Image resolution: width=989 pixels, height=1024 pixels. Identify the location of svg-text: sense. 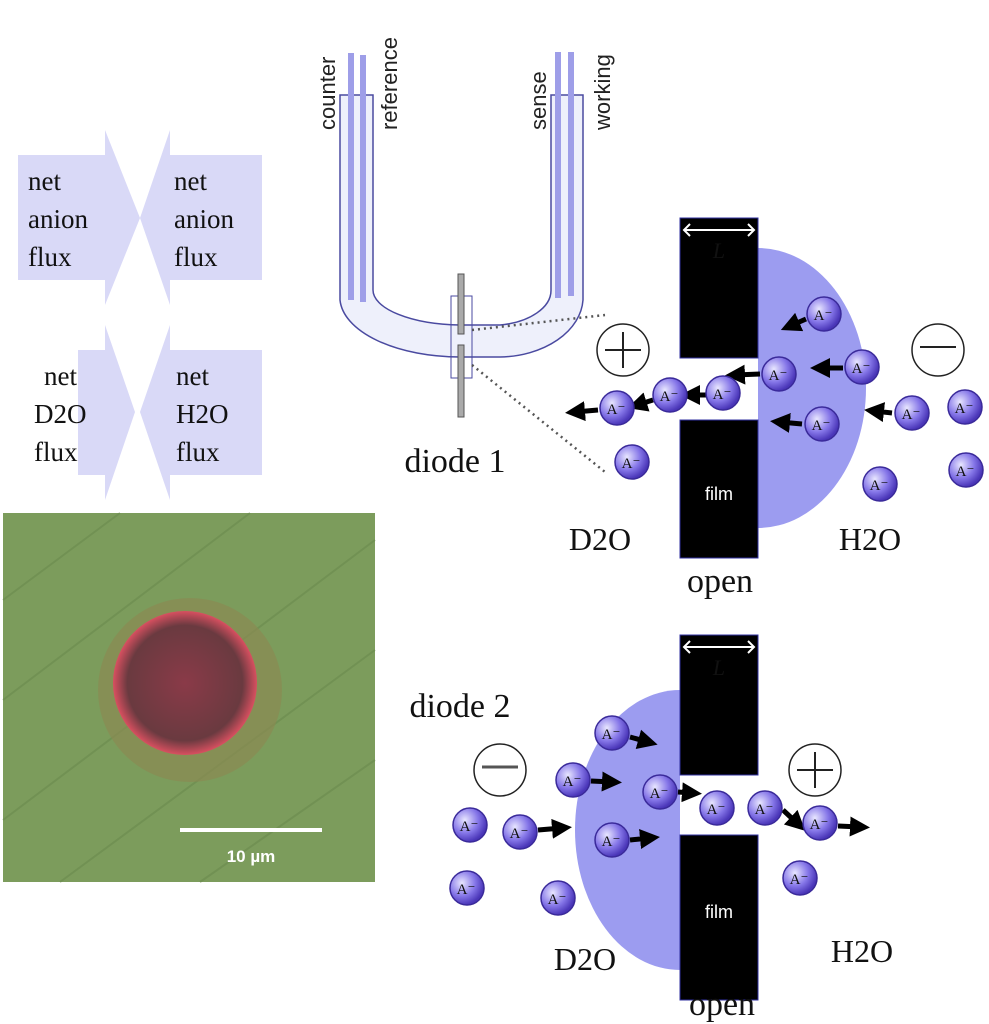
(538, 100).